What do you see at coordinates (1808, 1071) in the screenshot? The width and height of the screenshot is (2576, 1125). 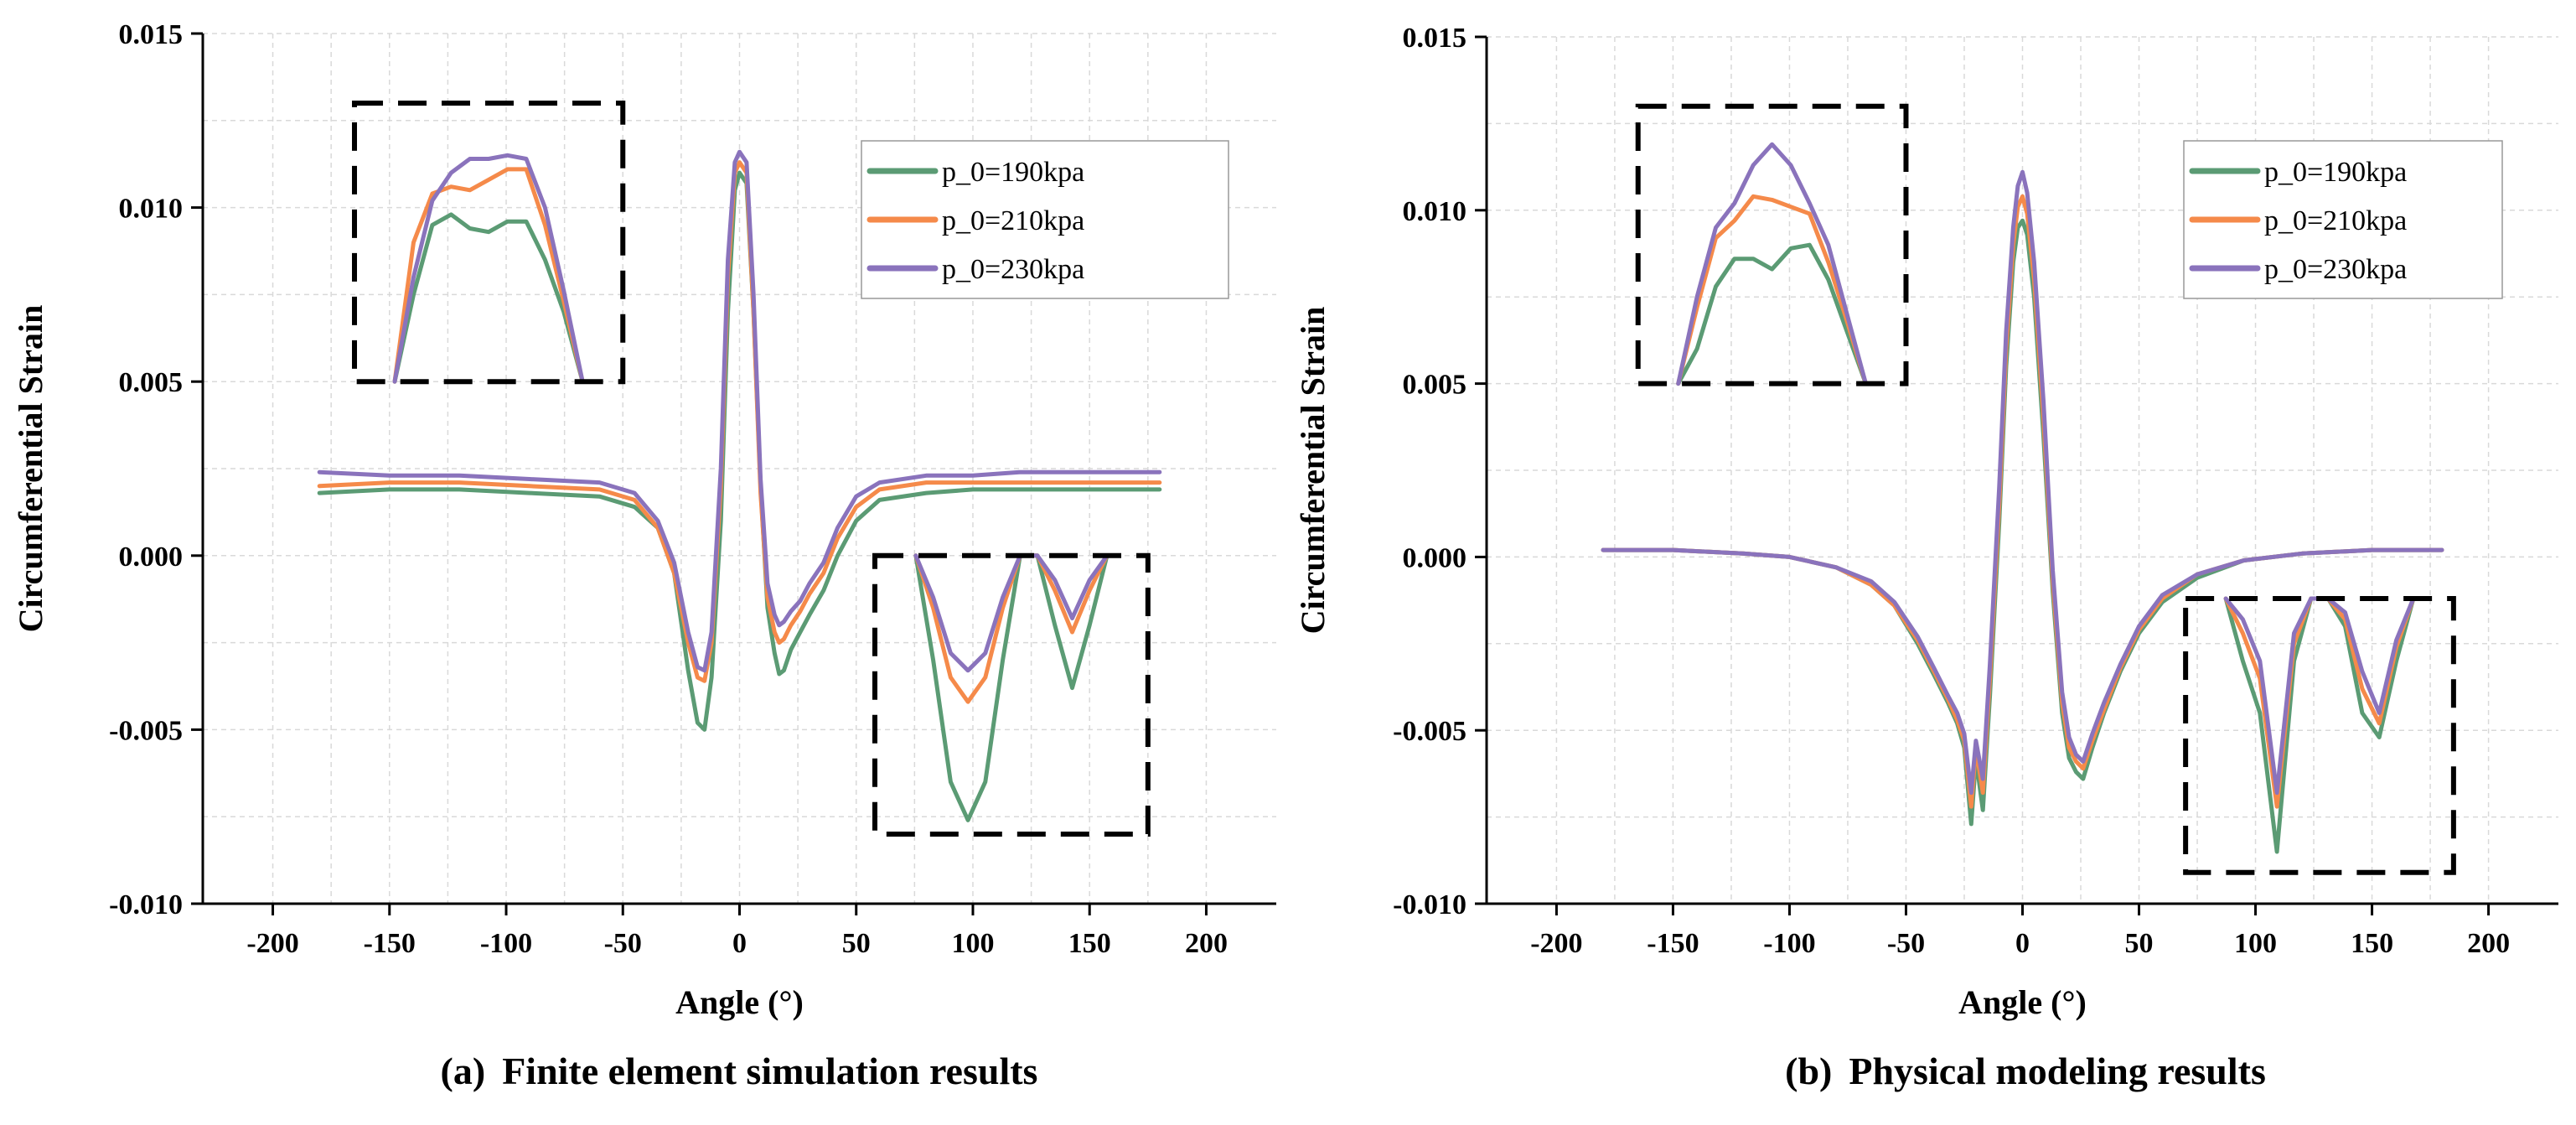 I see `caption-prefix: (b)` at bounding box center [1808, 1071].